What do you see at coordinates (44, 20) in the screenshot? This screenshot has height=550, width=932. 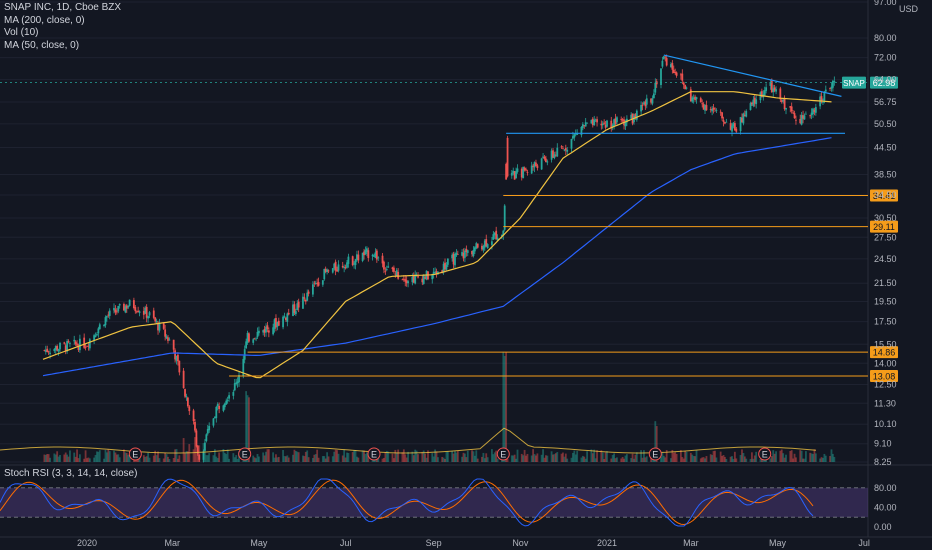 I see `legend-ma200: MA (200, close, 0)` at bounding box center [44, 20].